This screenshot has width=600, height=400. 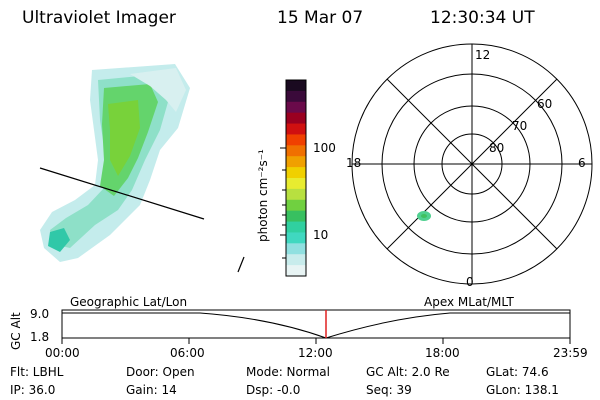 What do you see at coordinates (517, 372) in the screenshot?
I see `info-glat: GLat: 74.6` at bounding box center [517, 372].